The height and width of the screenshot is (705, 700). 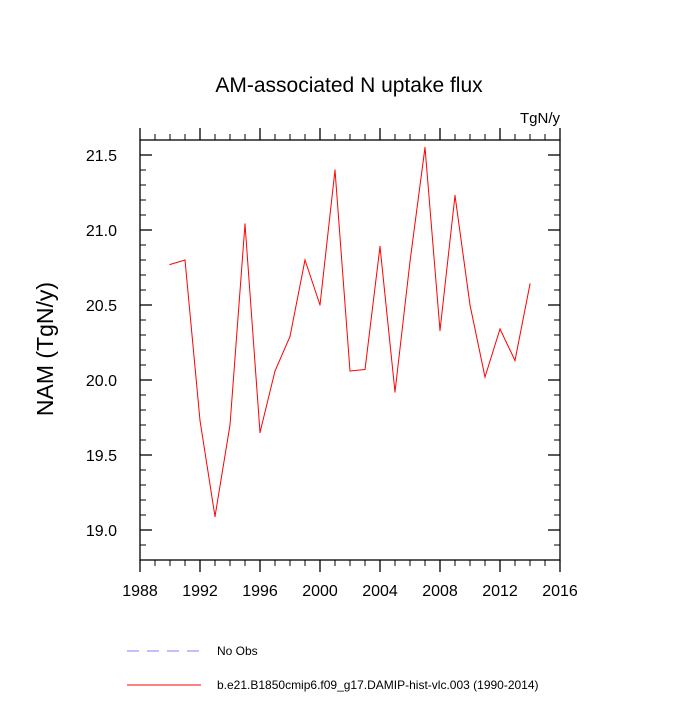 I want to click on units-label: TgN/y, so click(x=540, y=118).